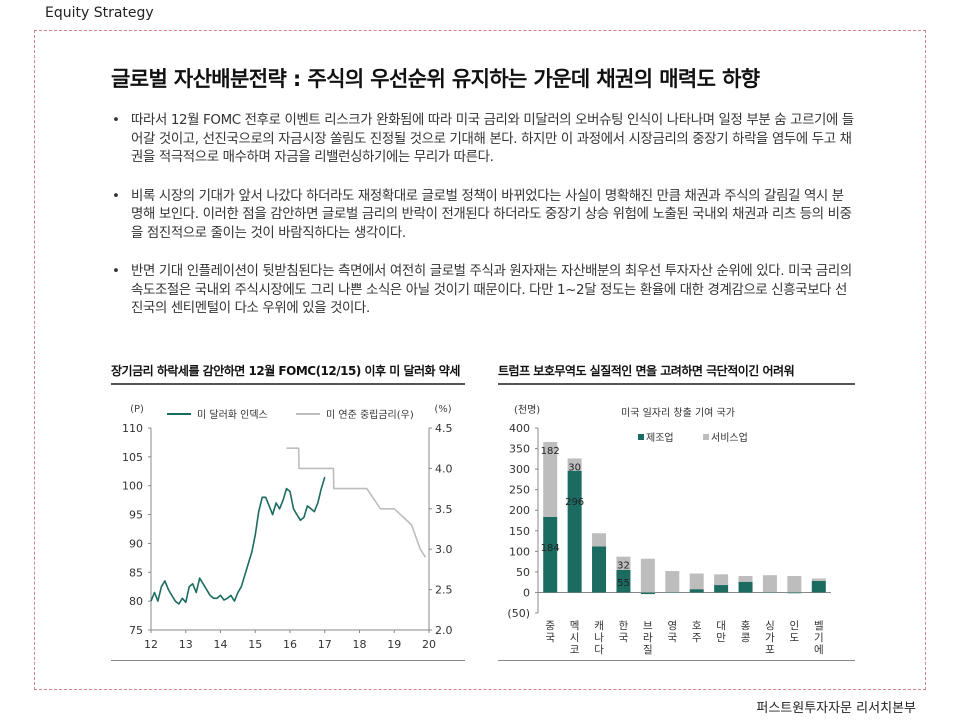 Image resolution: width=960 pixels, height=720 pixels. What do you see at coordinates (518, 613) in the screenshot?
I see `y-tick-label: (50)` at bounding box center [518, 613].